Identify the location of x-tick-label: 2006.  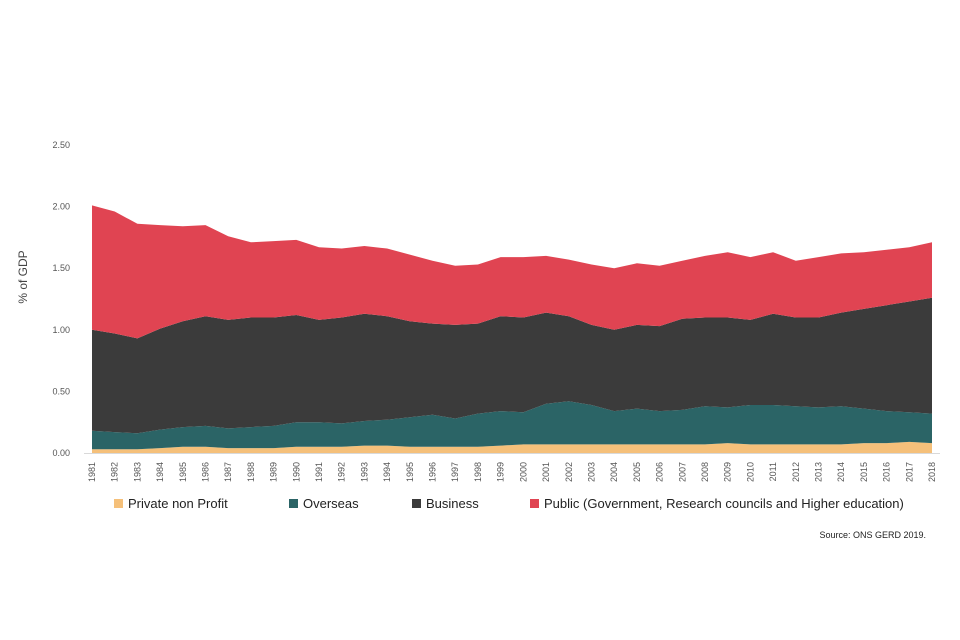
(660, 472).